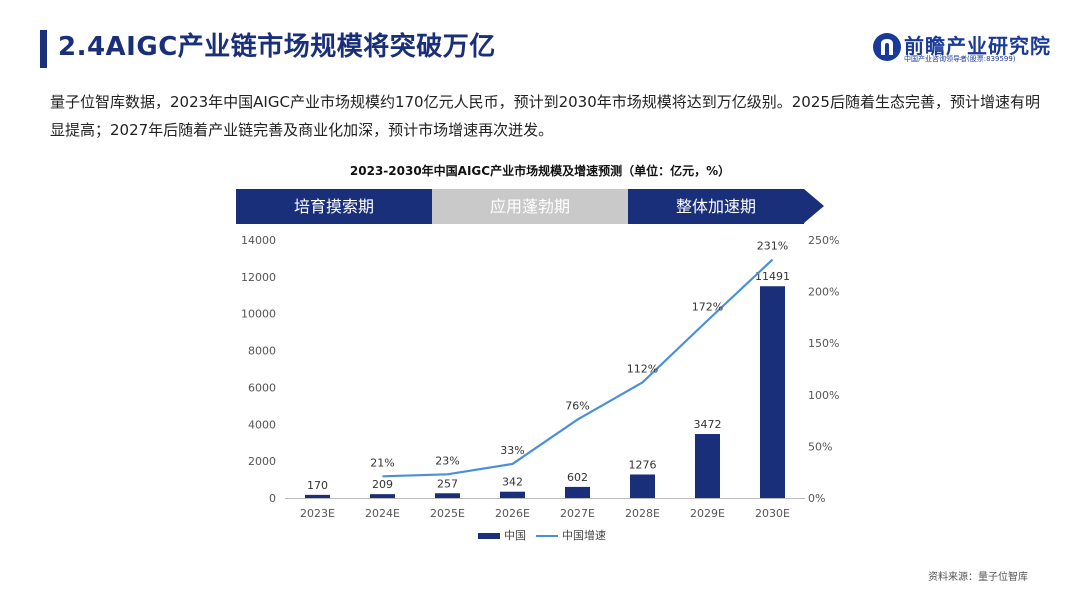 This screenshot has height=607, width=1080. What do you see at coordinates (512, 450) in the screenshot?
I see `growth-value-label: 33%` at bounding box center [512, 450].